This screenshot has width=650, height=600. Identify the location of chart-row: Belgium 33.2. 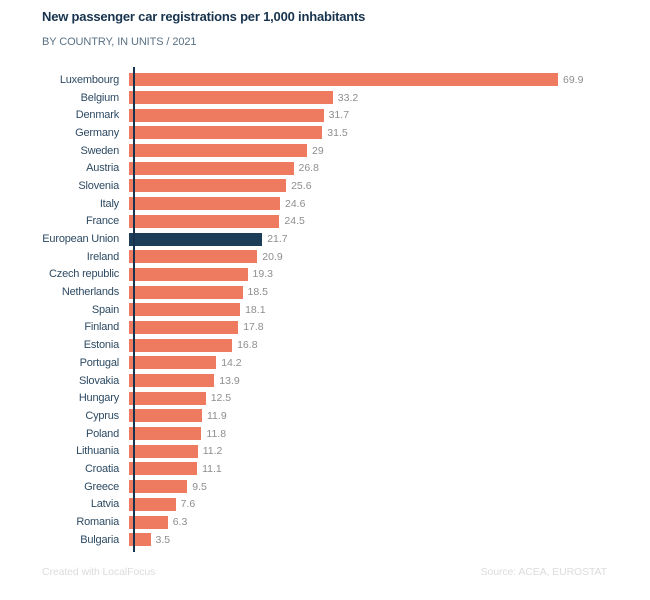
(325, 98).